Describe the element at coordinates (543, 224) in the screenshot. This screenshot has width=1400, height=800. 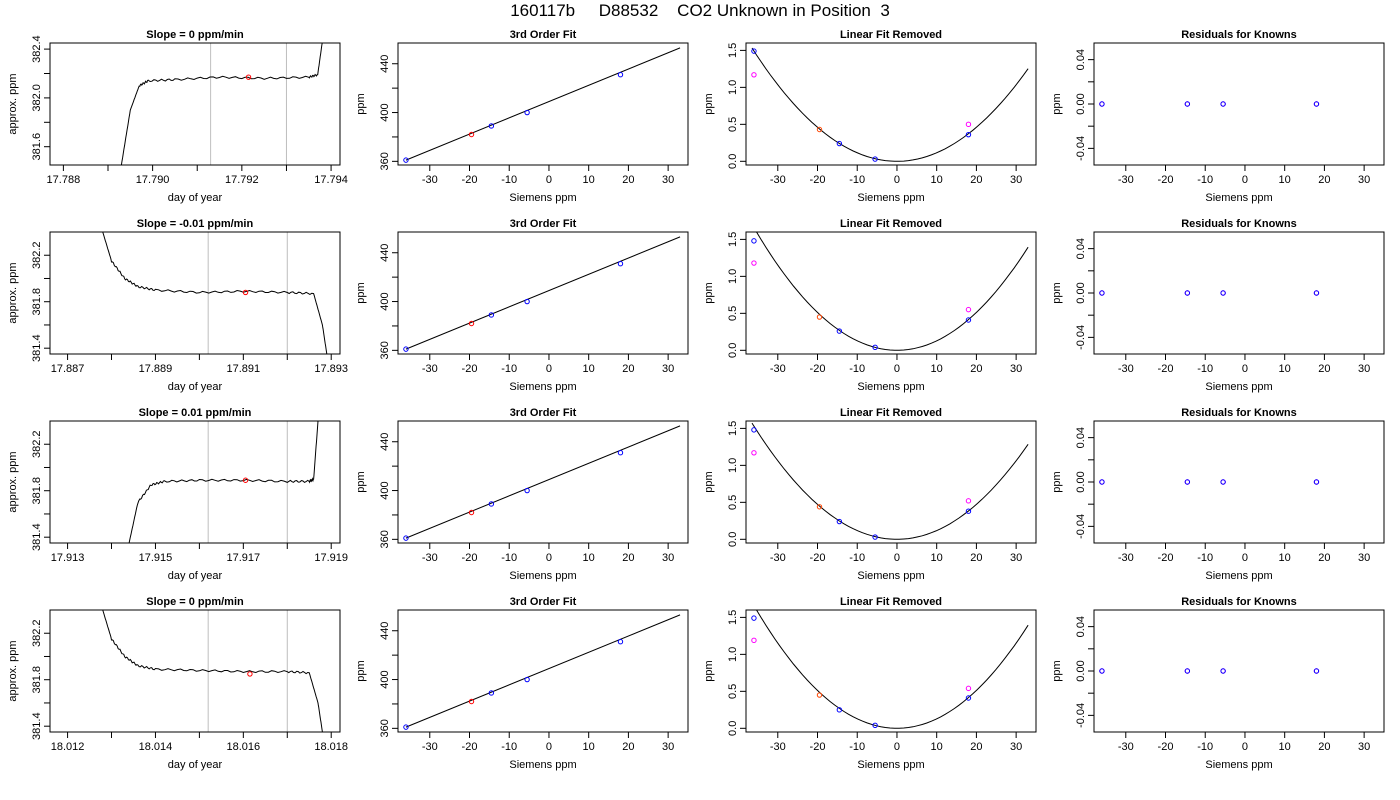
I see `panel-title: 3rd Order Fit` at that location.